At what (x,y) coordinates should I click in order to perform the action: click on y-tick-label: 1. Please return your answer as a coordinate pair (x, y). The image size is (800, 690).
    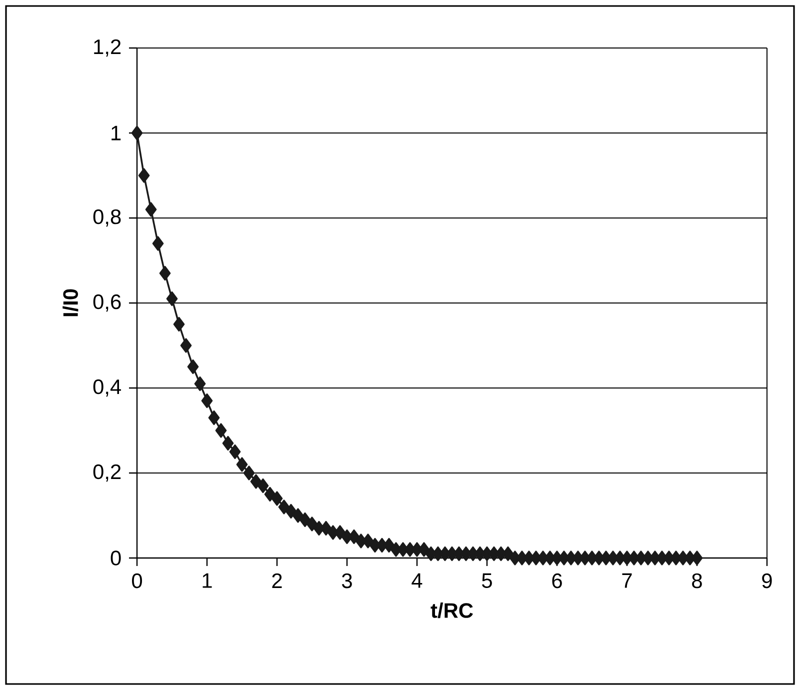
    Looking at the image, I should click on (116, 133).